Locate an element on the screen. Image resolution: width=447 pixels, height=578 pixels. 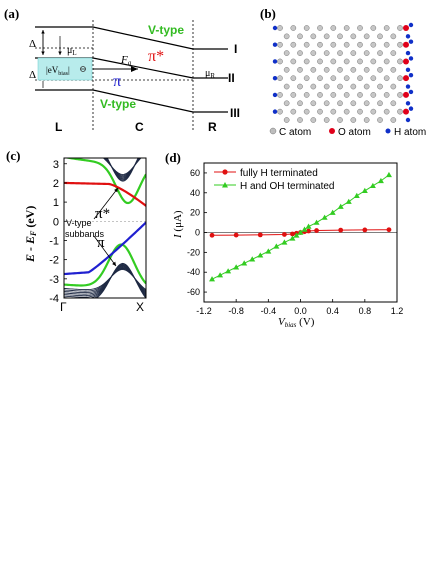
band-x-x: X is located at coordinates (140, 307).